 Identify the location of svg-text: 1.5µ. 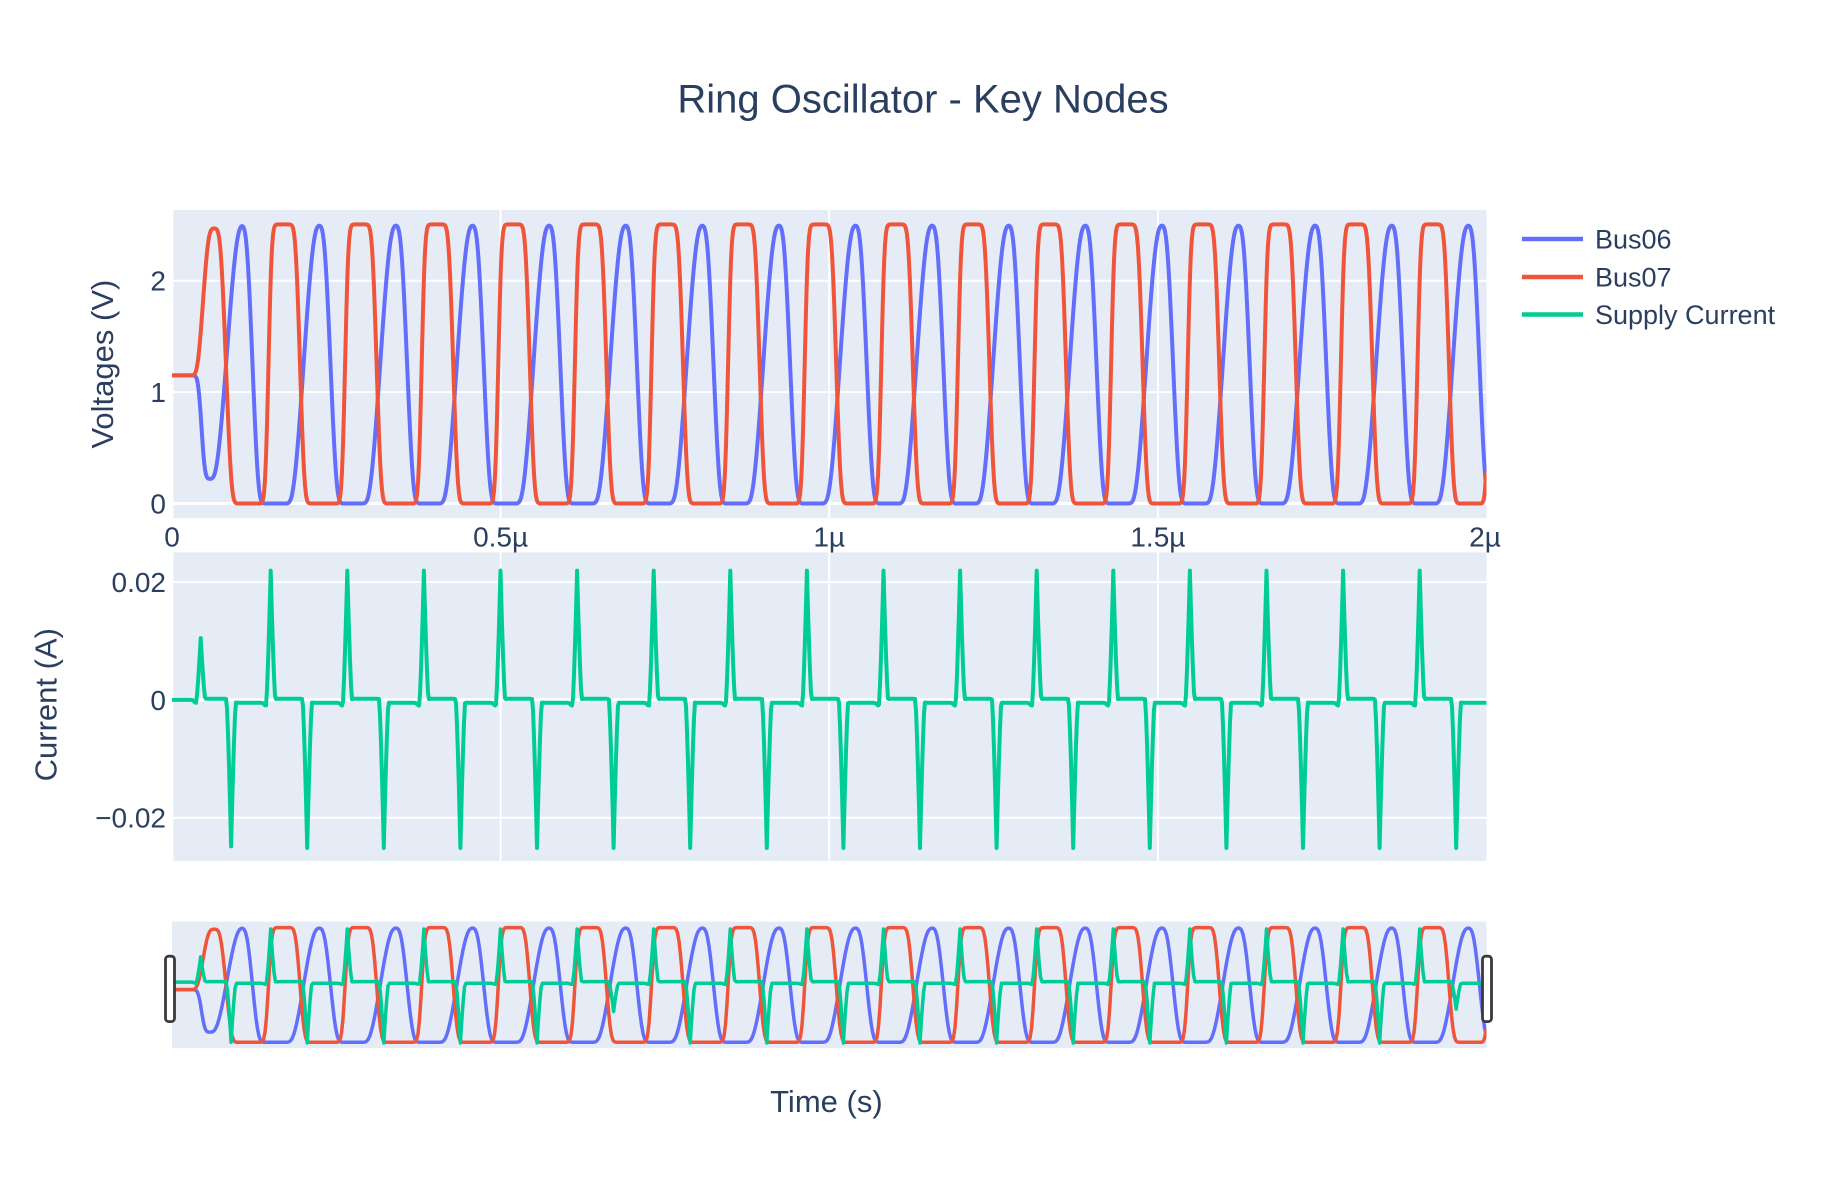
(1157, 537).